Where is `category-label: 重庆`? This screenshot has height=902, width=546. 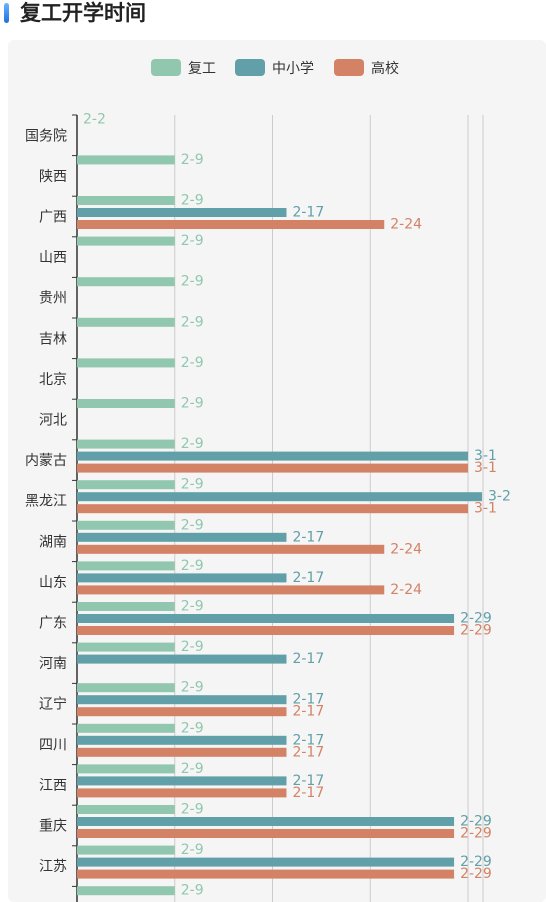 category-label: 重庆 is located at coordinates (53, 827).